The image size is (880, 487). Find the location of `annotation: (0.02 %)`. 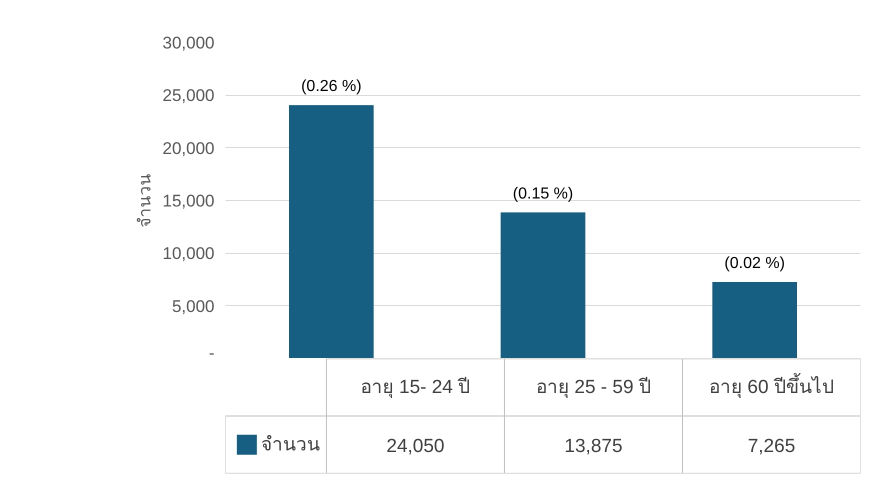

annotation: (0.02 %) is located at coordinates (754, 263).